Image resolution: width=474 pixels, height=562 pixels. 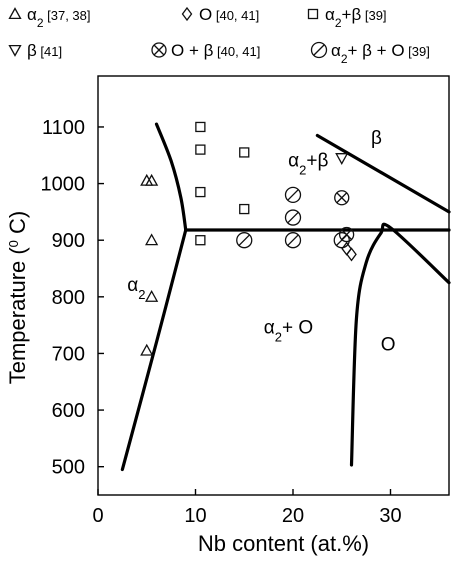 What do you see at coordinates (288, 331) in the screenshot?
I see `region-label: α2+ O` at bounding box center [288, 331].